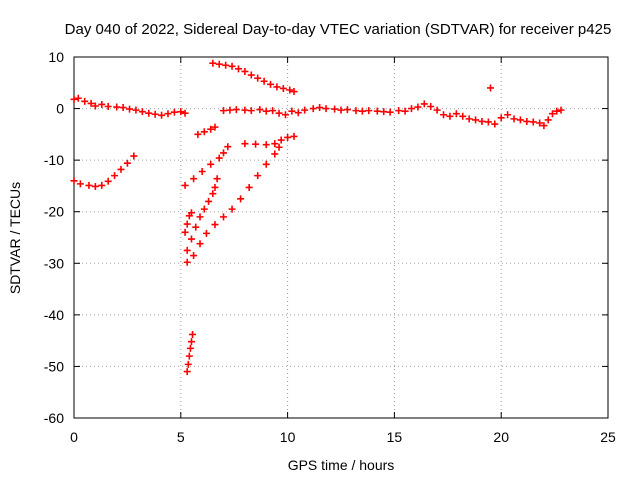  Describe the element at coordinates (56, 57) in the screenshot. I see `y-tick-label: 10` at that location.